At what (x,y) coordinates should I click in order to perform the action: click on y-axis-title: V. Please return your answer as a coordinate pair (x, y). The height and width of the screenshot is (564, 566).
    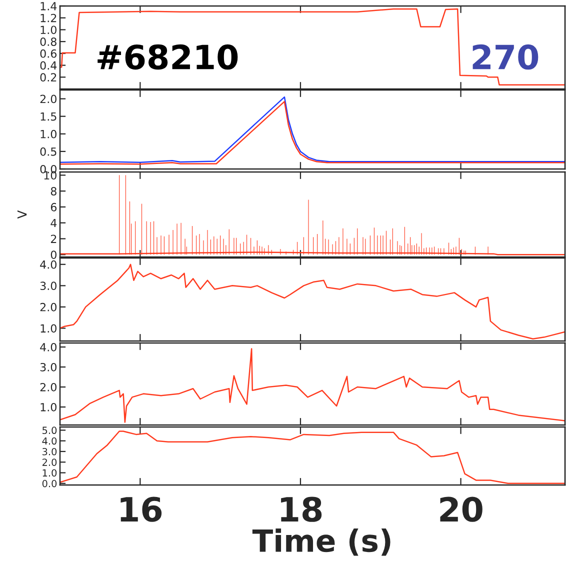
    Looking at the image, I should click on (22, 214).